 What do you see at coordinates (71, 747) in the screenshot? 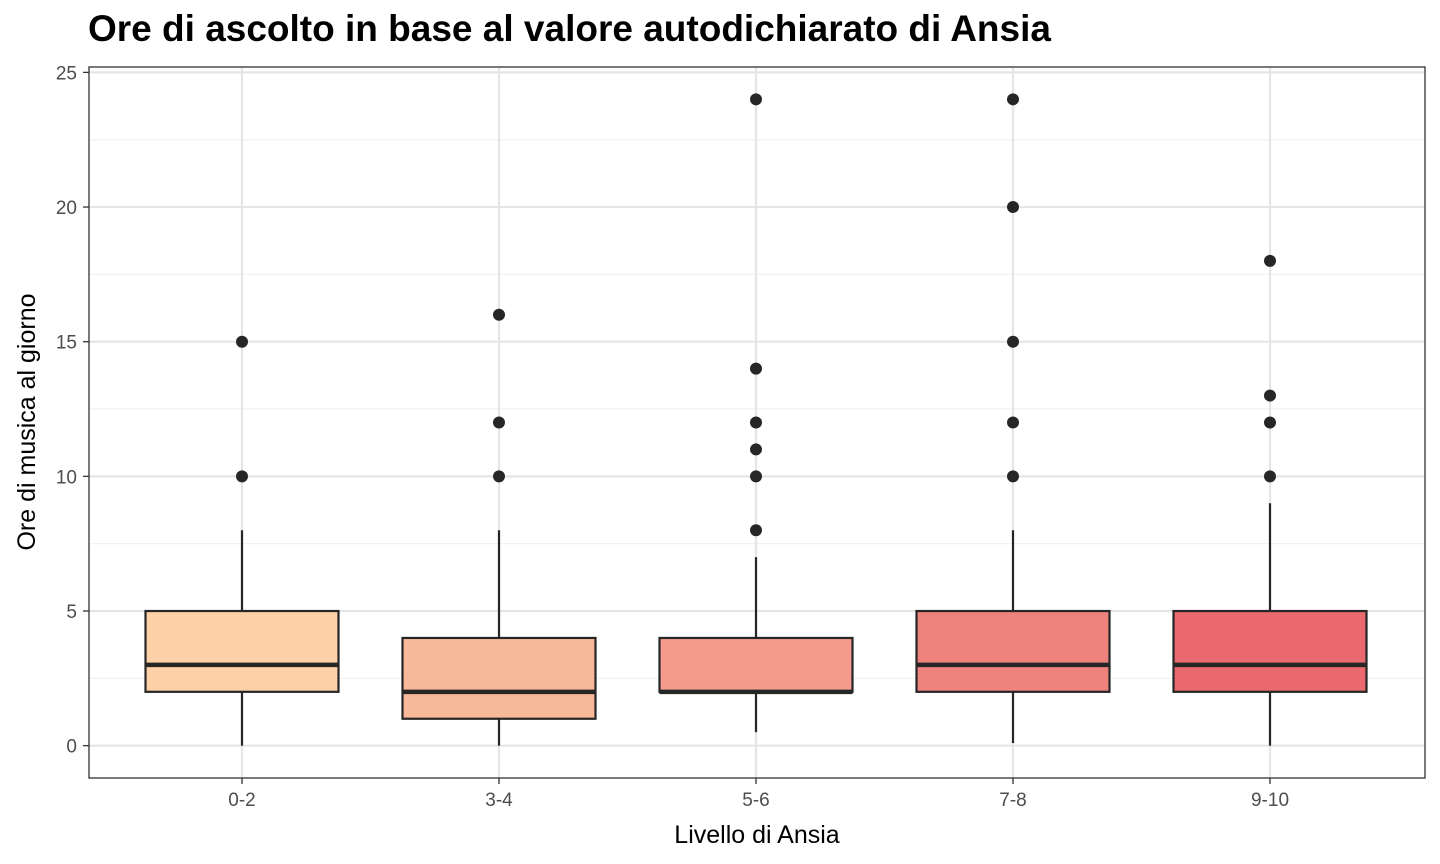
I see `y-tick-label: 0` at bounding box center [71, 747].